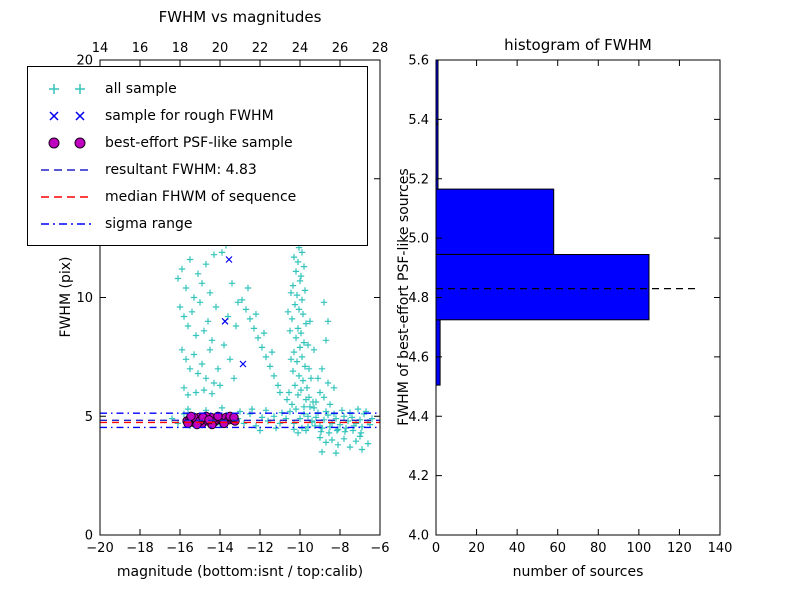 This screenshot has height=600, width=800. What do you see at coordinates (240, 53) in the screenshot?
I see `left-x-ticks-top: 14 16 18 20 22 24 26 28` at bounding box center [240, 53].